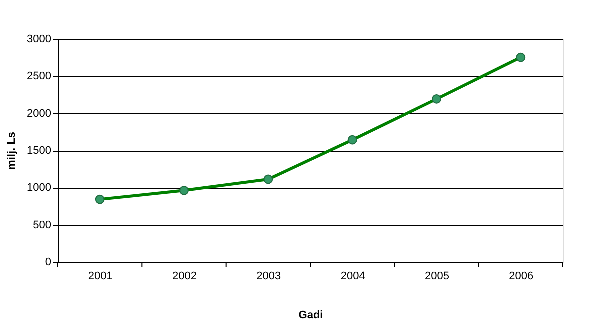  What do you see at coordinates (48, 262) in the screenshot?
I see `y-tick-label: 0` at bounding box center [48, 262].